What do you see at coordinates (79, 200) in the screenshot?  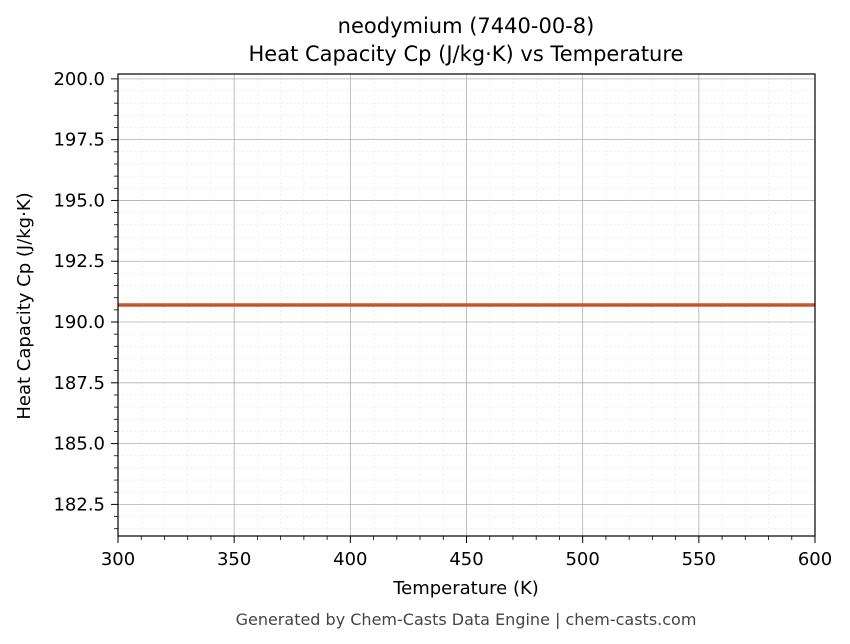 I see `y-tick-label: 195.0` at bounding box center [79, 200].